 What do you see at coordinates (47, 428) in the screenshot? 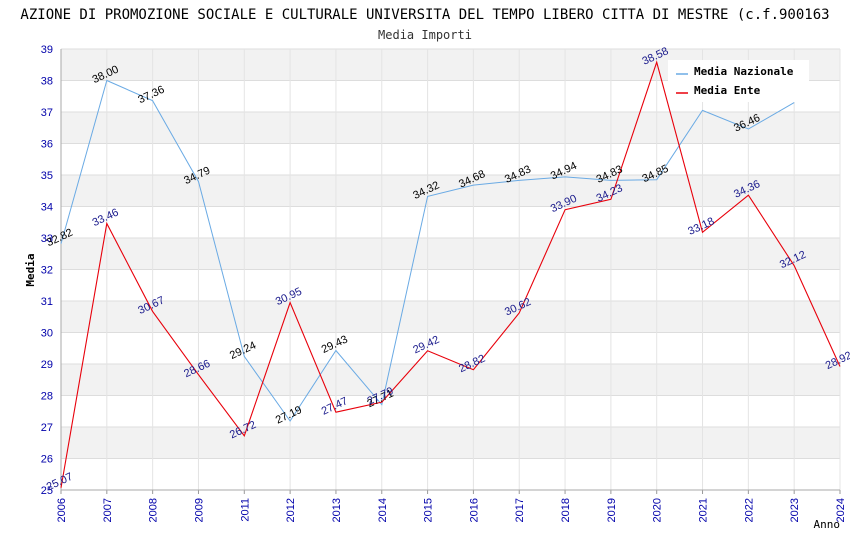
I see `y-tick-label: 27` at bounding box center [47, 428].